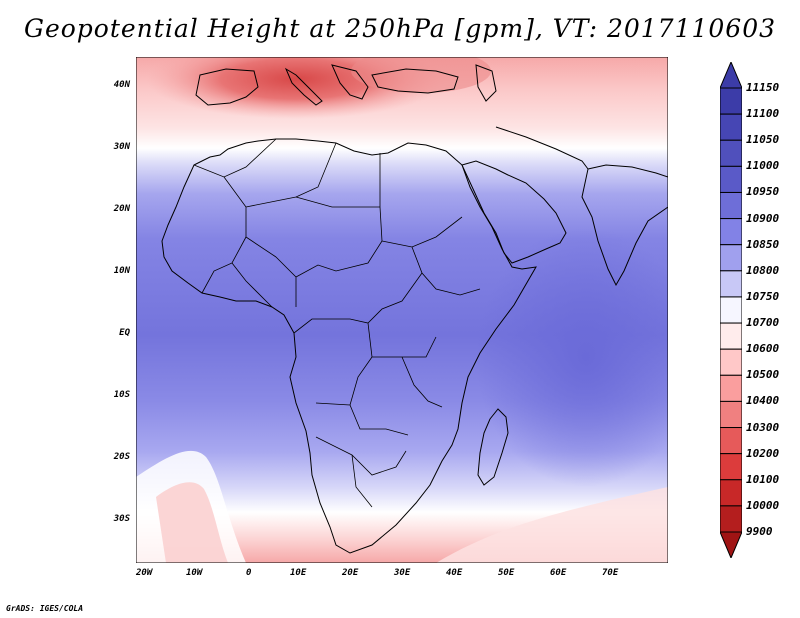 The image size is (800, 618). What do you see at coordinates (763, 218) in the screenshot?
I see `colorbar-label: 10900` at bounding box center [763, 218].